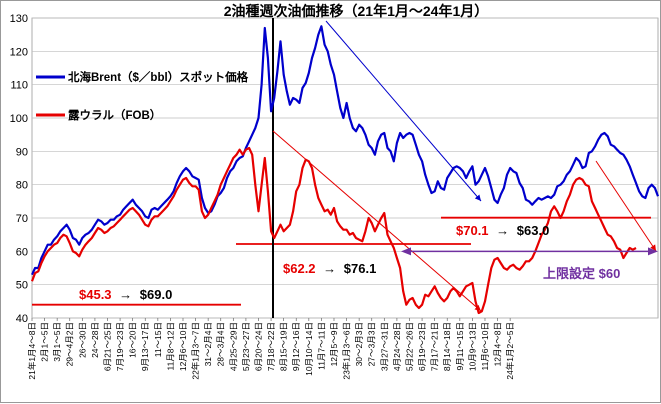 The width and height of the screenshot is (661, 404). Describe the element at coordinates (45, 342) in the screenshot. I see `x-tick-label: 2月1～5日` at that location.